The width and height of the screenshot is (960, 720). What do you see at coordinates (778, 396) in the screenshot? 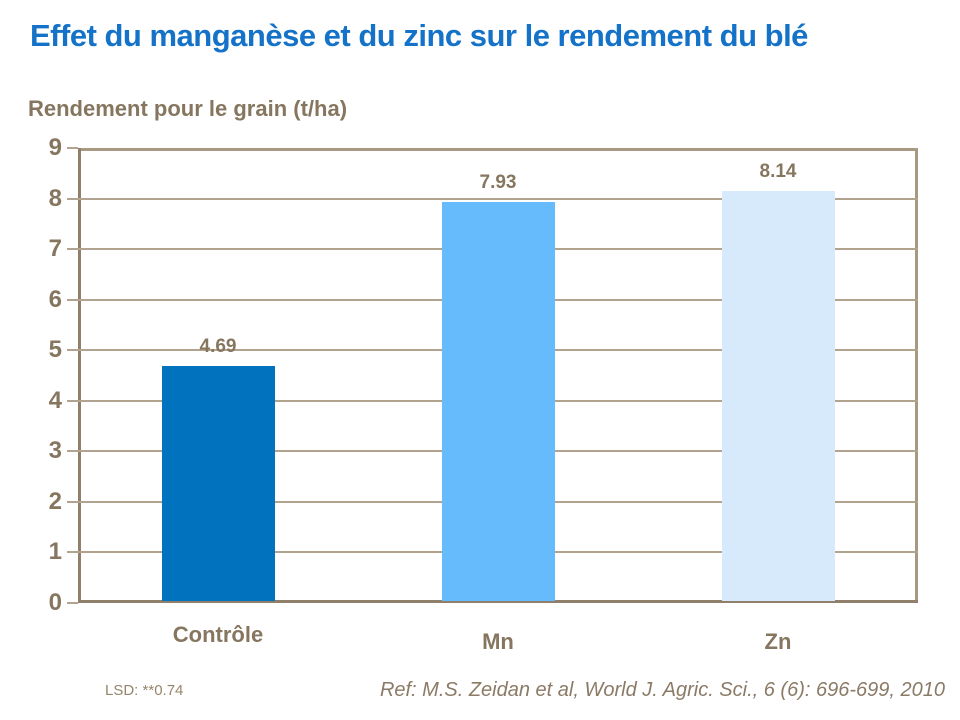
I see `bar-zn` at bounding box center [778, 396].